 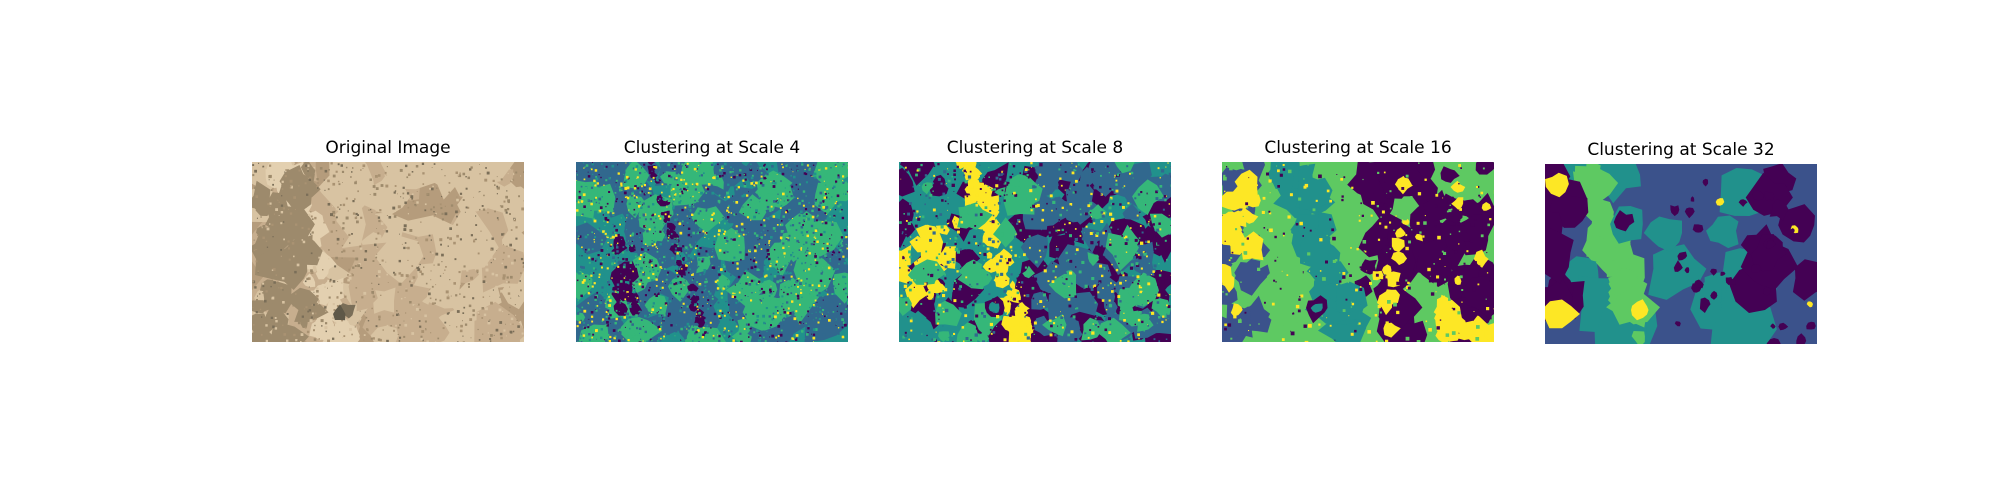 I want to click on panel-title: Clustering at Scale 16, so click(x=1358, y=148).